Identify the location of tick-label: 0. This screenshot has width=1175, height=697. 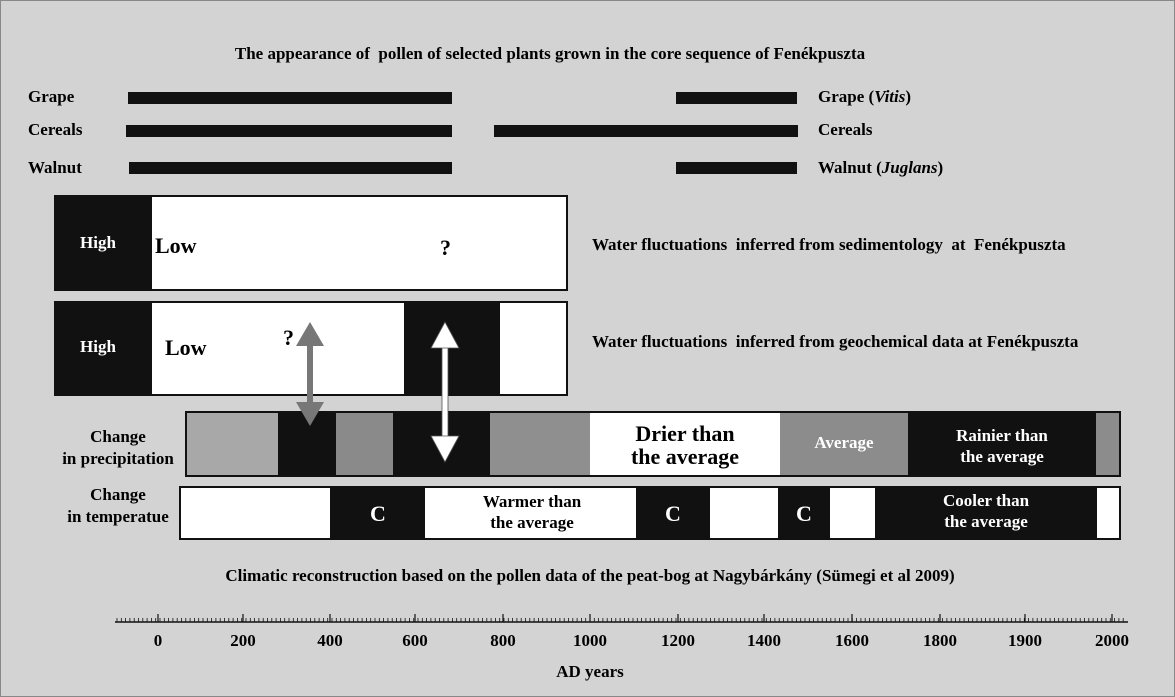
(158, 640).